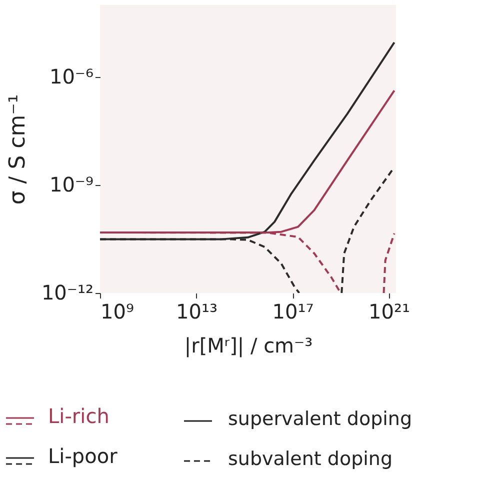  I want to click on legend-label: Li-poor, so click(83, 456).